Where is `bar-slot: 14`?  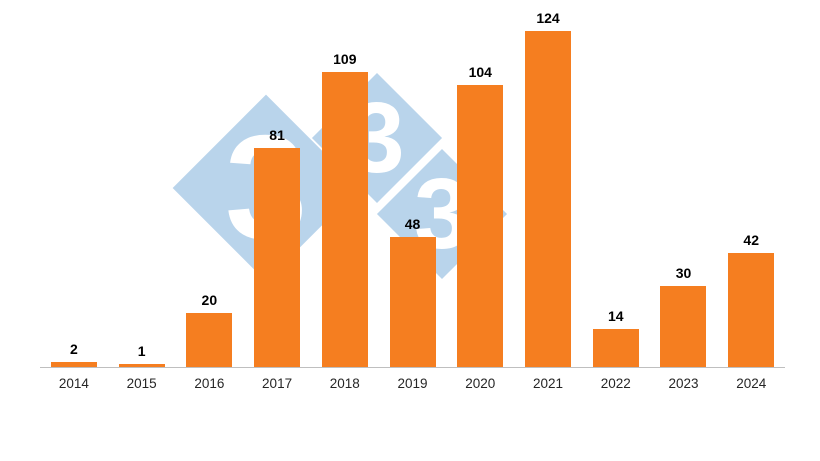
bar-slot: 14 is located at coordinates (616, 337).